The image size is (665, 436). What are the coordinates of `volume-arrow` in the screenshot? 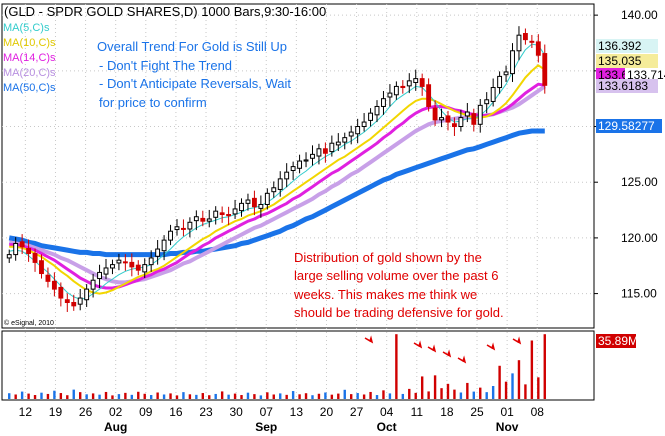 It's located at (447, 353).